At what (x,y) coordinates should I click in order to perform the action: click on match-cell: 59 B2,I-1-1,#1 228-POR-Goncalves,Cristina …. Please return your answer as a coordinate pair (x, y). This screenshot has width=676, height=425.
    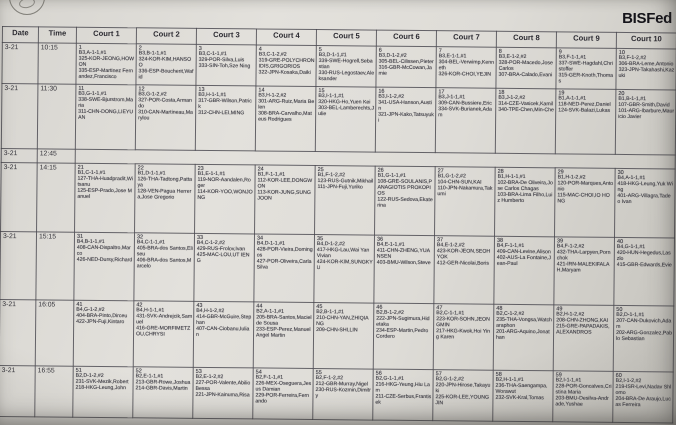
    Looking at the image, I should click on (583, 396).